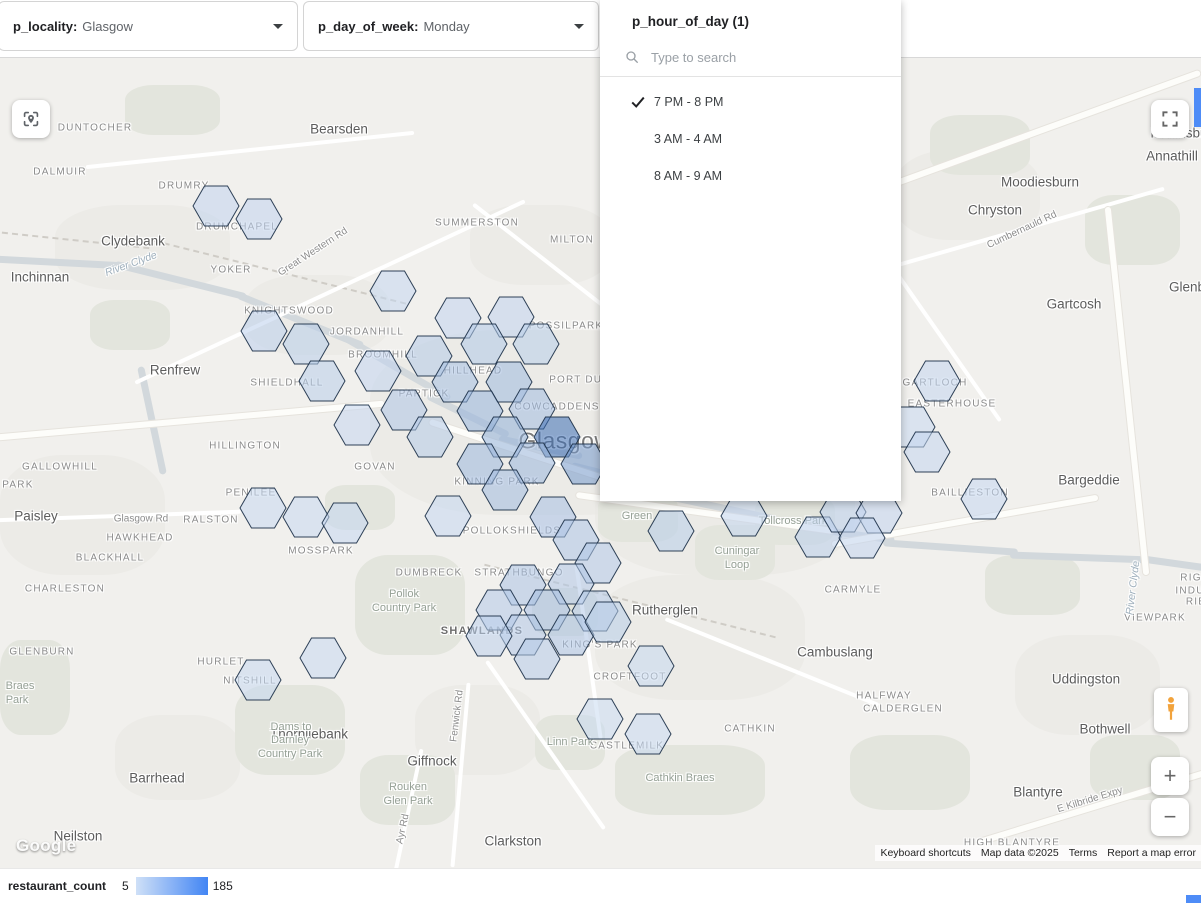 The width and height of the screenshot is (1201, 903). What do you see at coordinates (171, 886) in the screenshot?
I see `legend-gradient-bar` at bounding box center [171, 886].